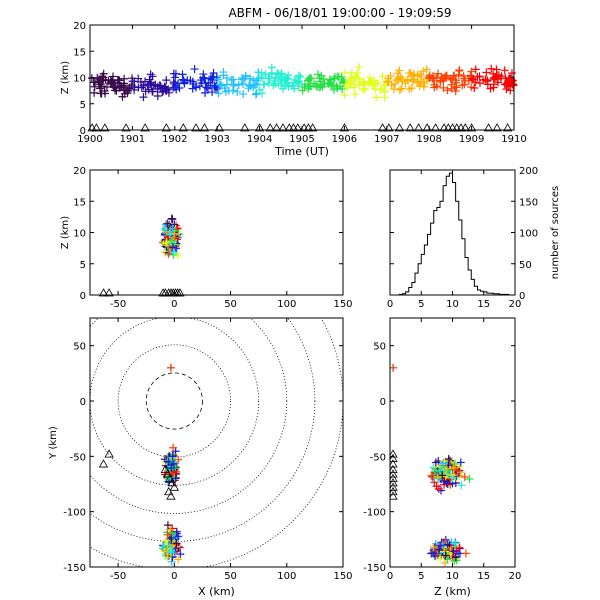 Image resolution: width=600 pixels, height=600 pixels. What do you see at coordinates (118, 576) in the screenshot?
I see `x-tick-label: -50` at bounding box center [118, 576].